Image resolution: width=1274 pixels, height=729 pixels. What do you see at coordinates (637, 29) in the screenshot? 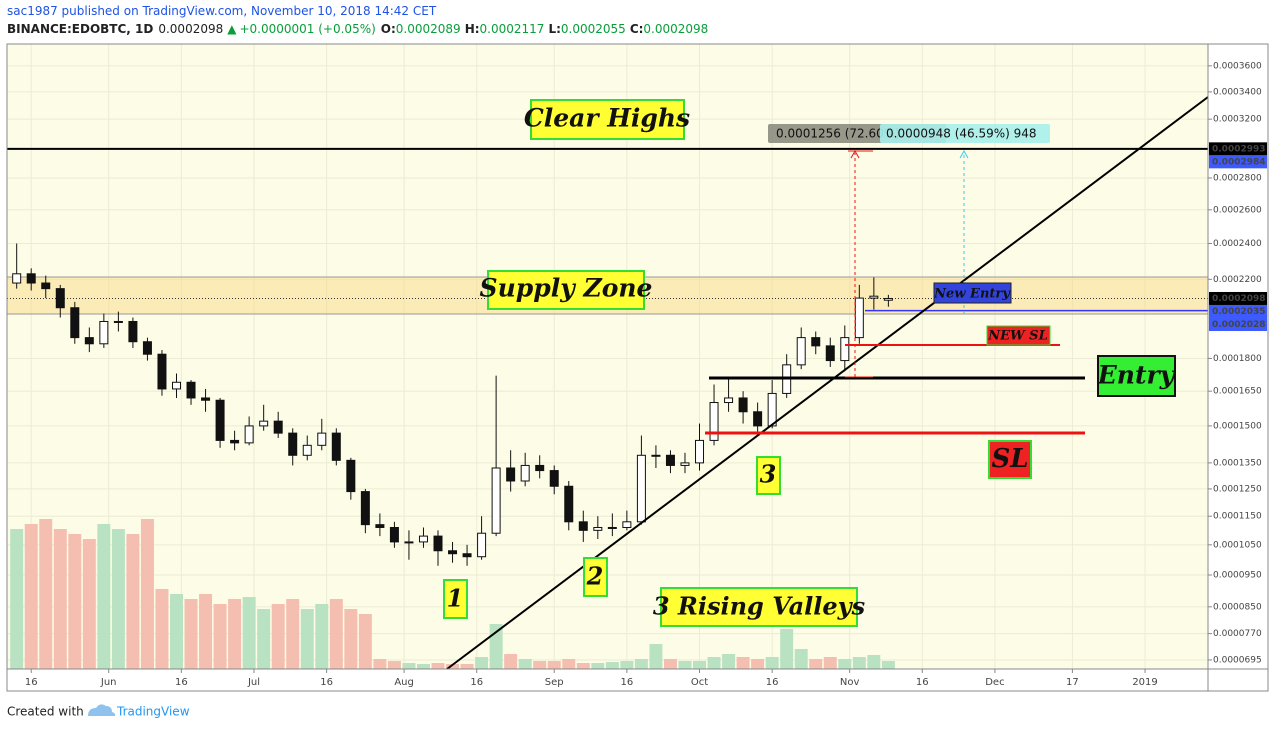
I see `close-label: C:` at bounding box center [637, 29].